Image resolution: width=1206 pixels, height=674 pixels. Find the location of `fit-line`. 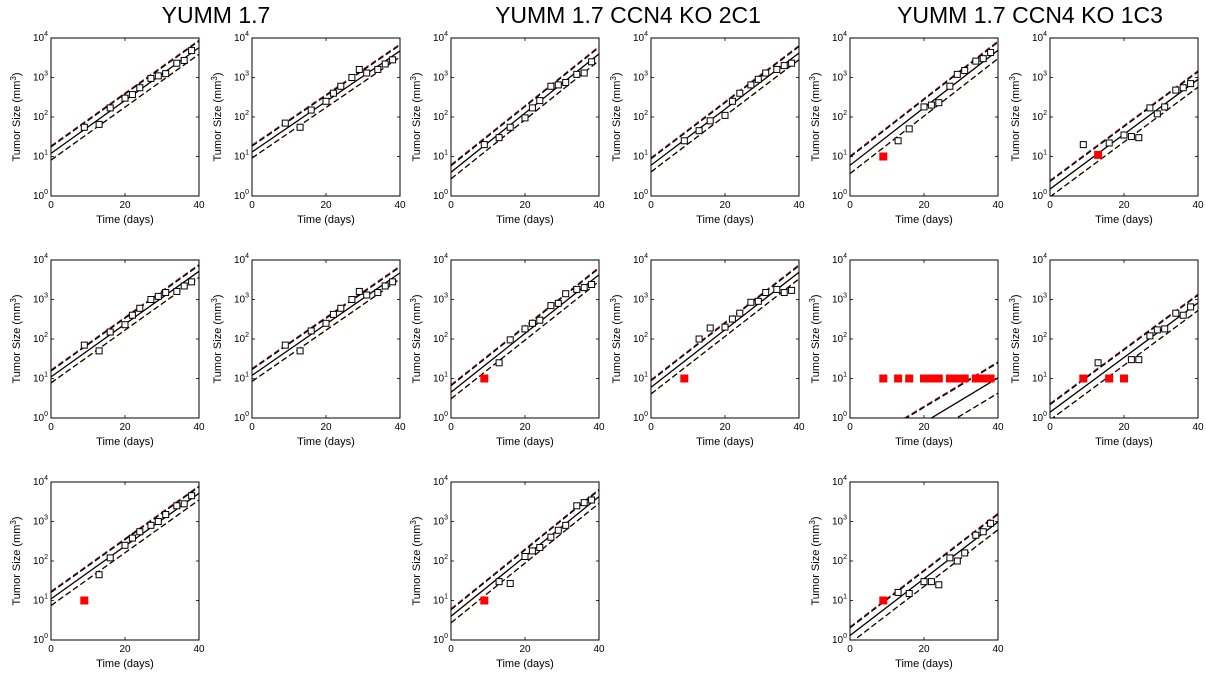

fit-line is located at coordinates (964, 397).